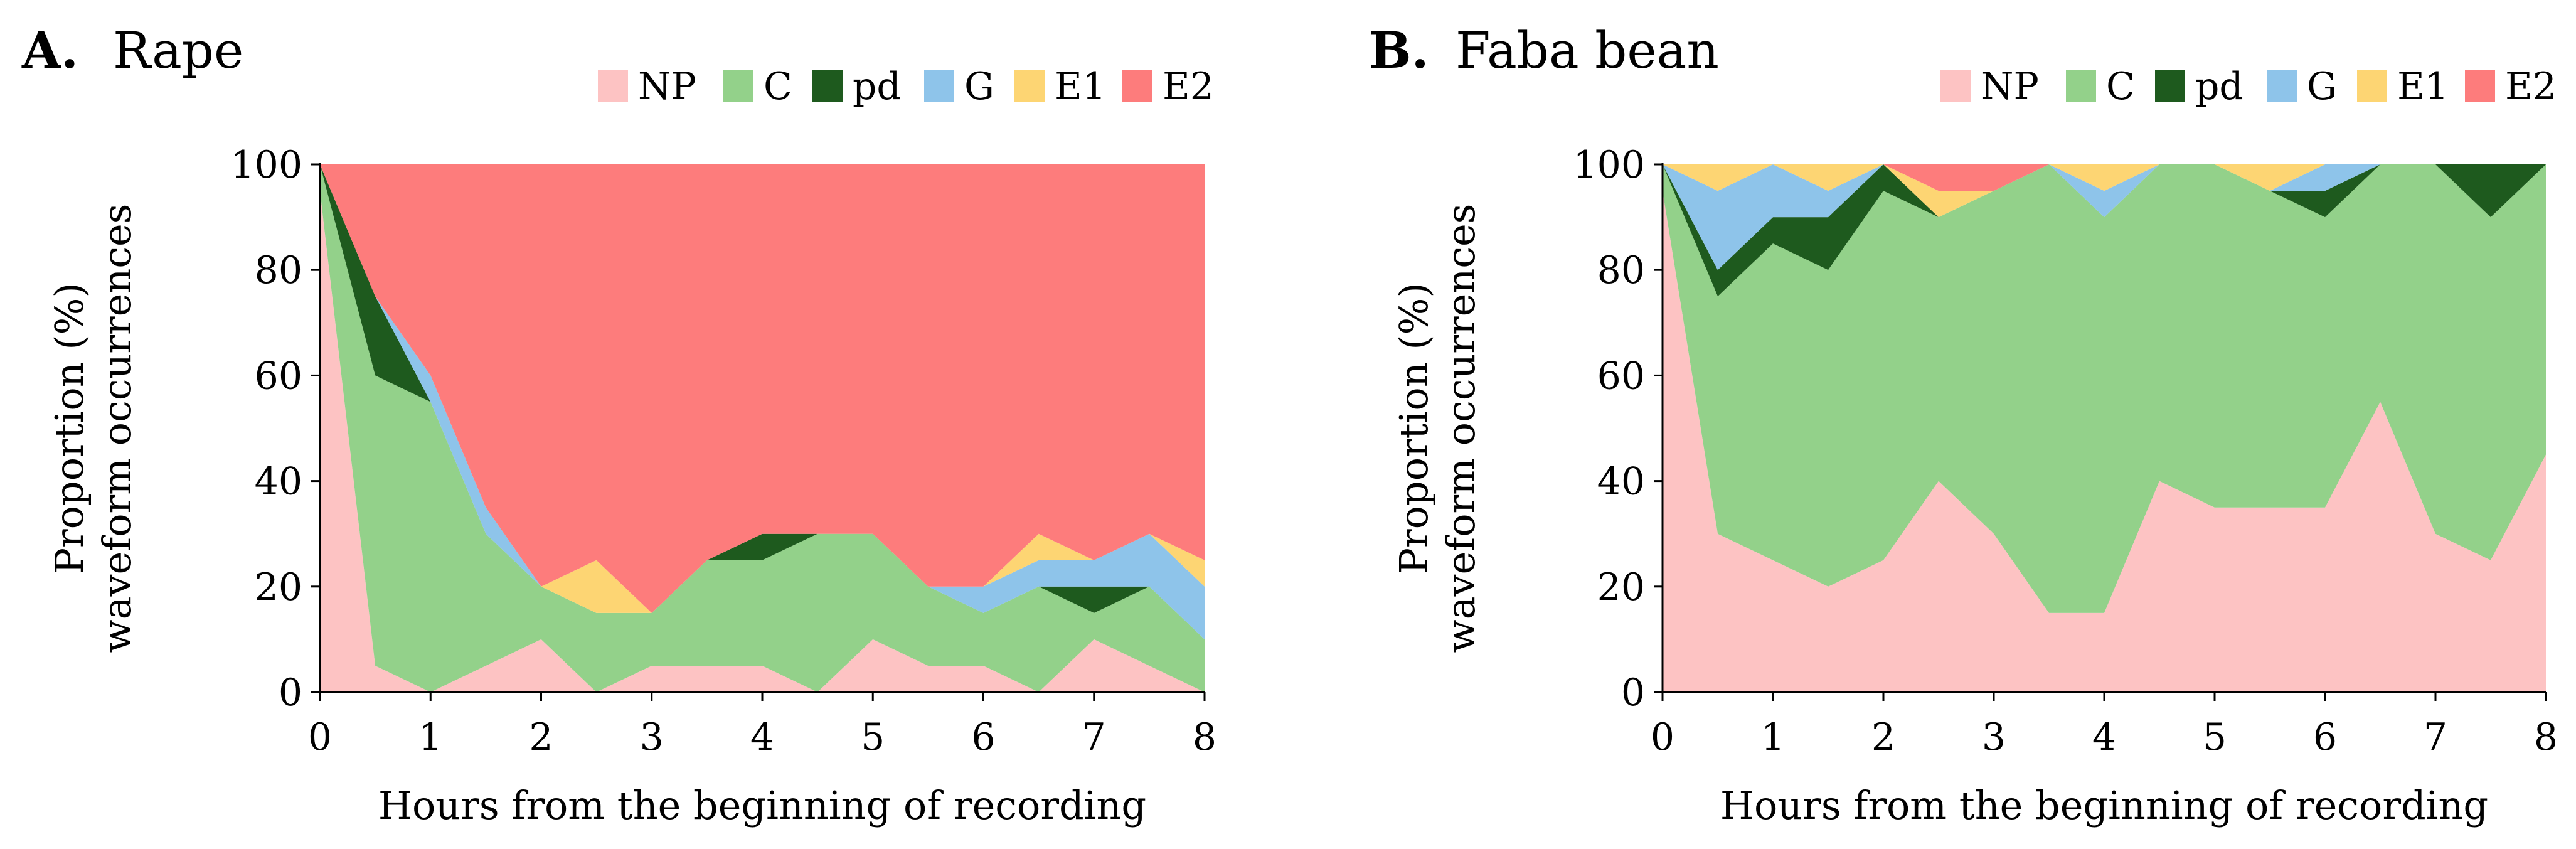 The height and width of the screenshot is (849, 2576). I want to click on chart-title: Rape, so click(178, 50).